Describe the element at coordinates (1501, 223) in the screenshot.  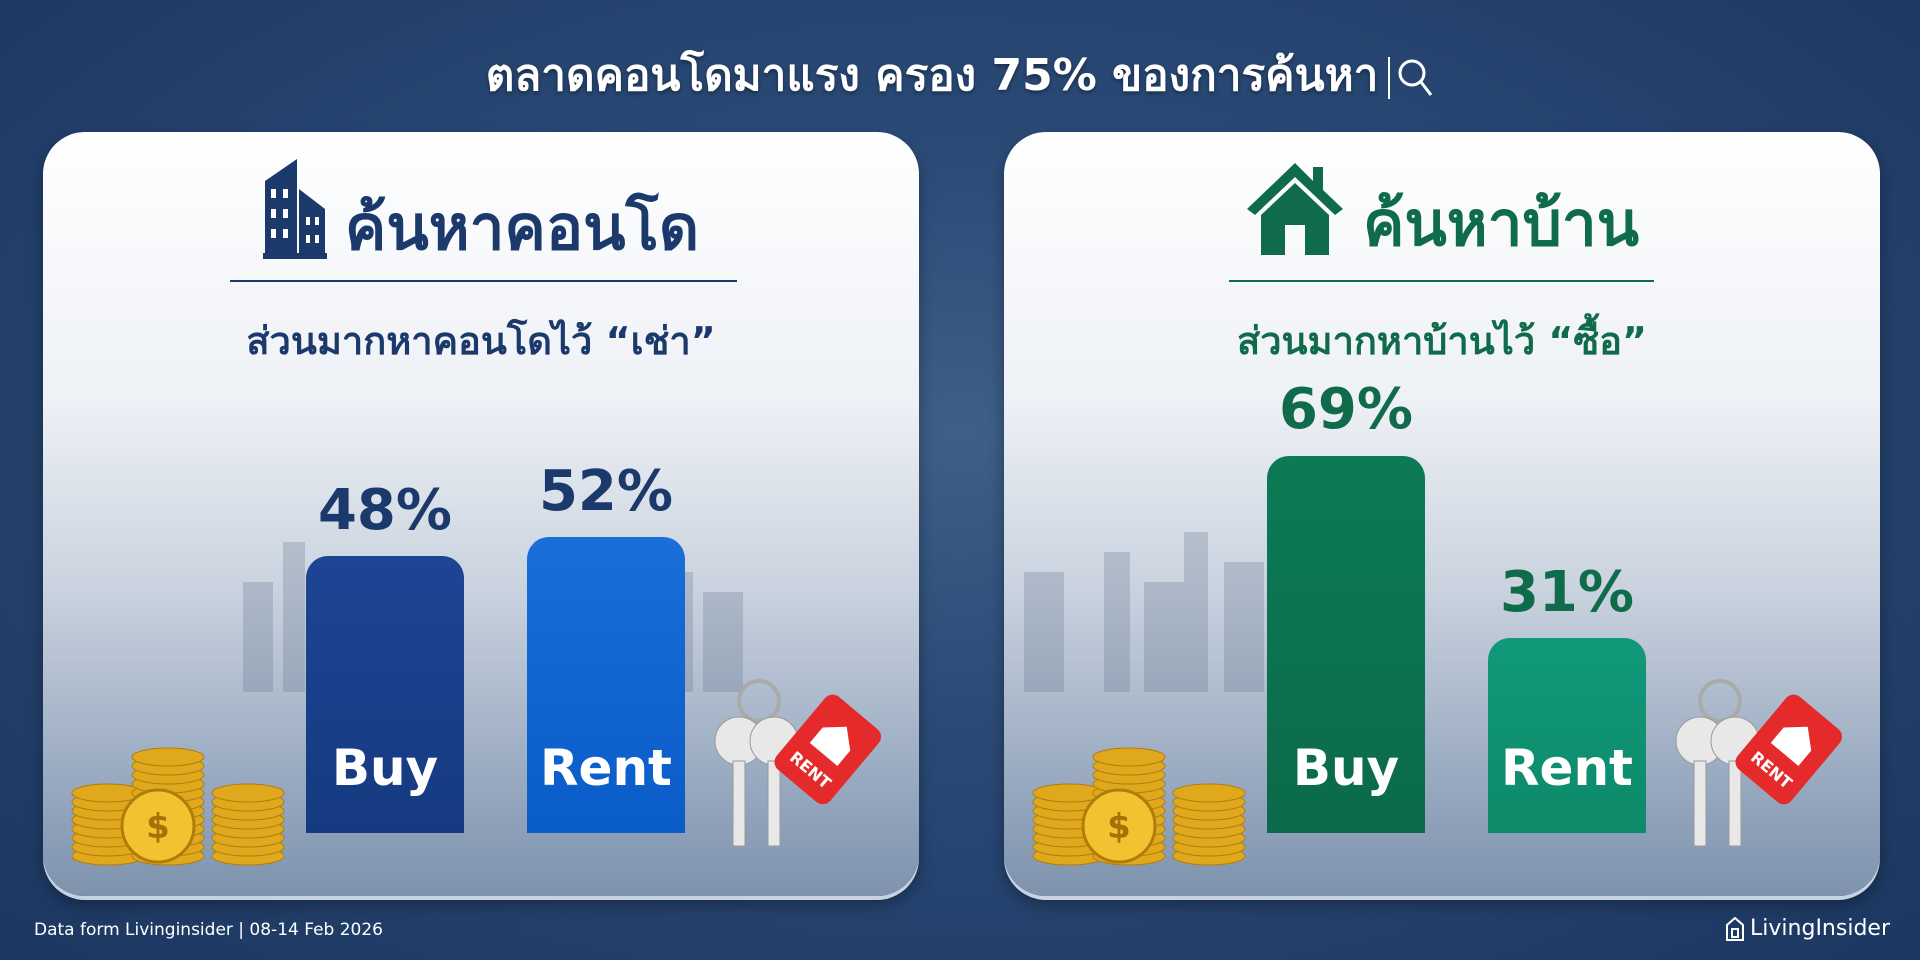
I see `panel-title: ค้นหาบ้าน` at that location.